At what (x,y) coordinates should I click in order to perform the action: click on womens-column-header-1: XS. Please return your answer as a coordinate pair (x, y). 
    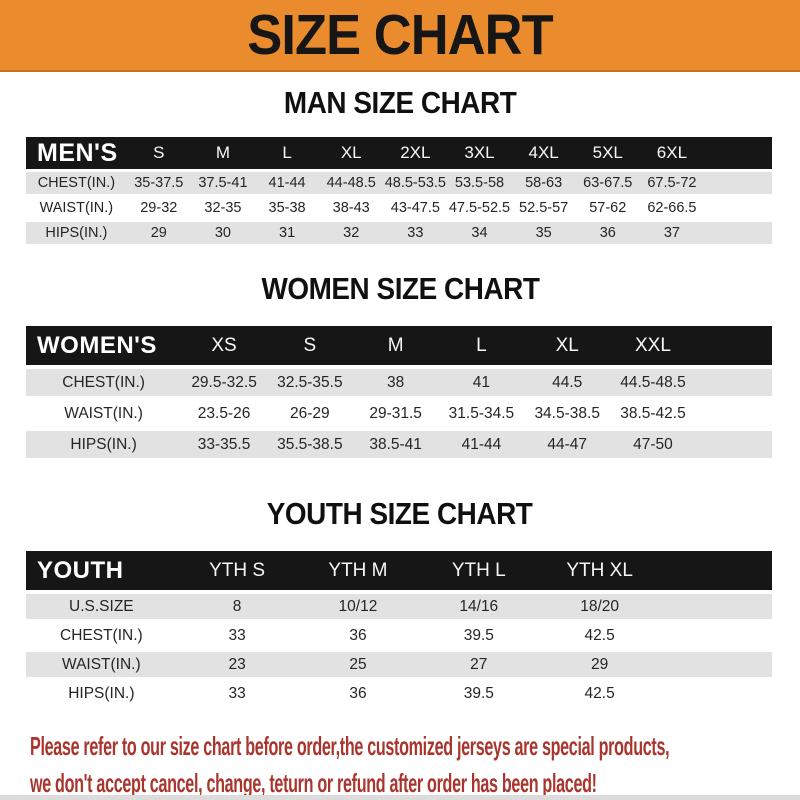
    Looking at the image, I should click on (224, 345).